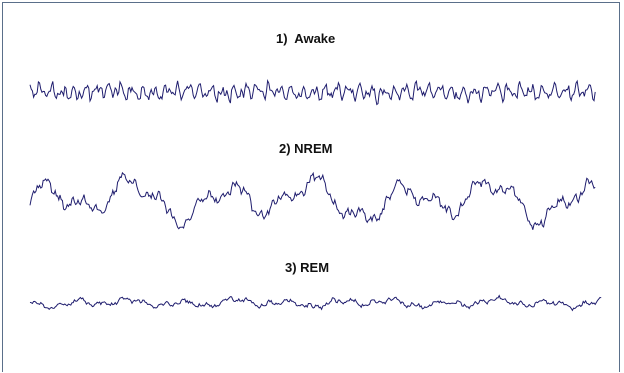 The height and width of the screenshot is (373, 624). What do you see at coordinates (315, 303) in the screenshot?
I see `rem-eeg-trace` at bounding box center [315, 303].